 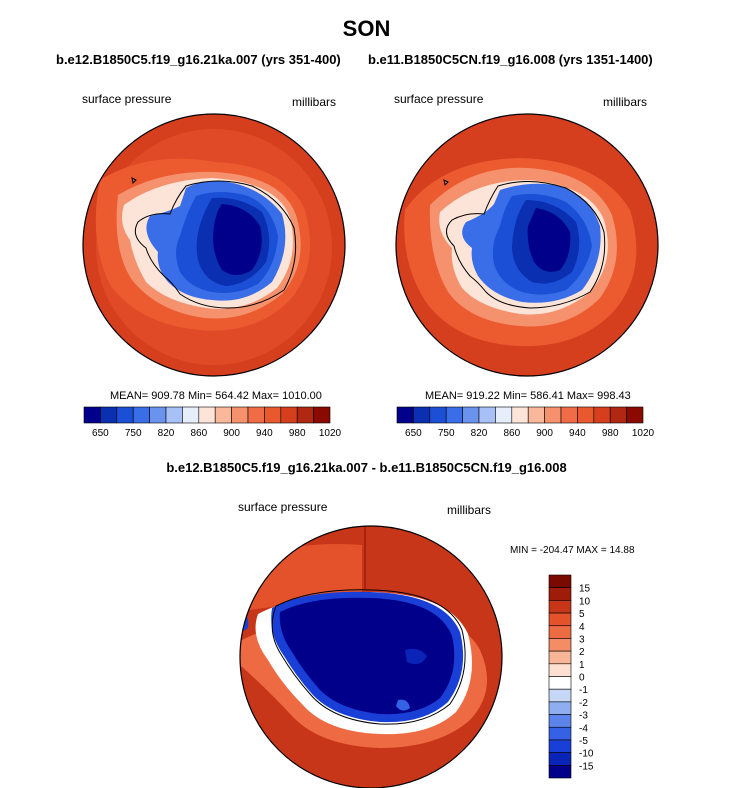 I want to click on diff-polar-map, so click(x=371, y=657).